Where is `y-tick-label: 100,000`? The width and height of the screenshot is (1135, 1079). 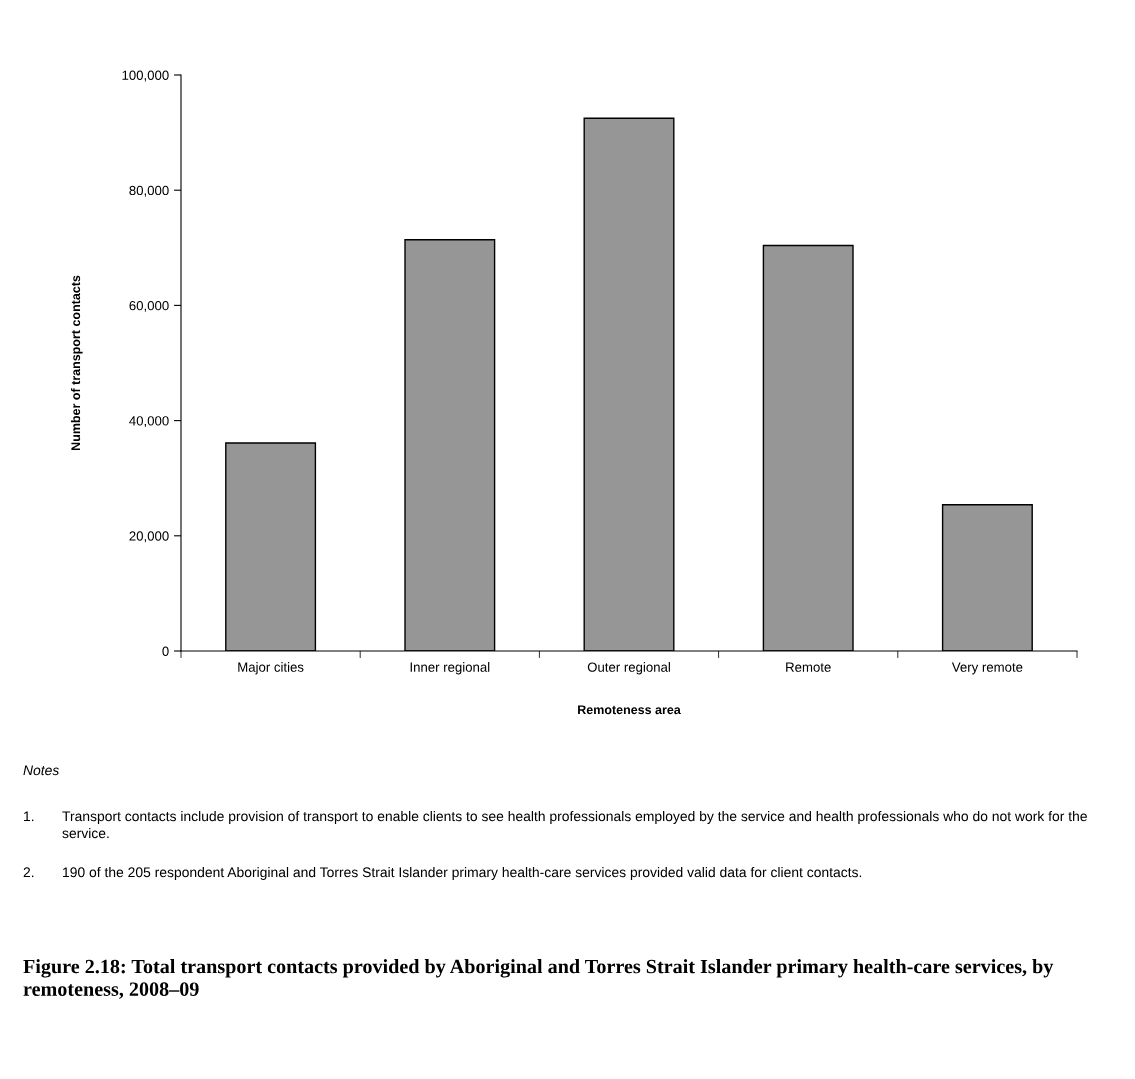 y-tick-label: 100,000 is located at coordinates (145, 76).